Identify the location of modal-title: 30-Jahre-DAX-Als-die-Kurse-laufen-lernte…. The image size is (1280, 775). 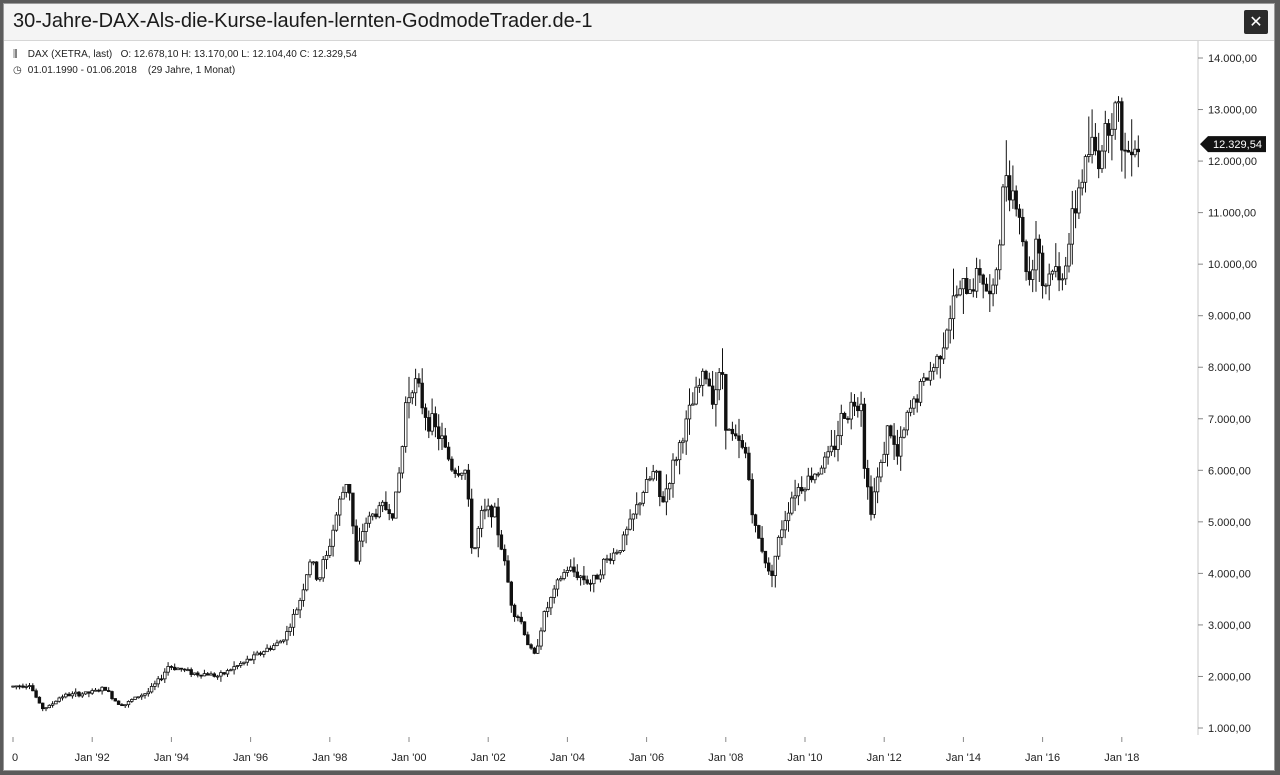
(303, 21).